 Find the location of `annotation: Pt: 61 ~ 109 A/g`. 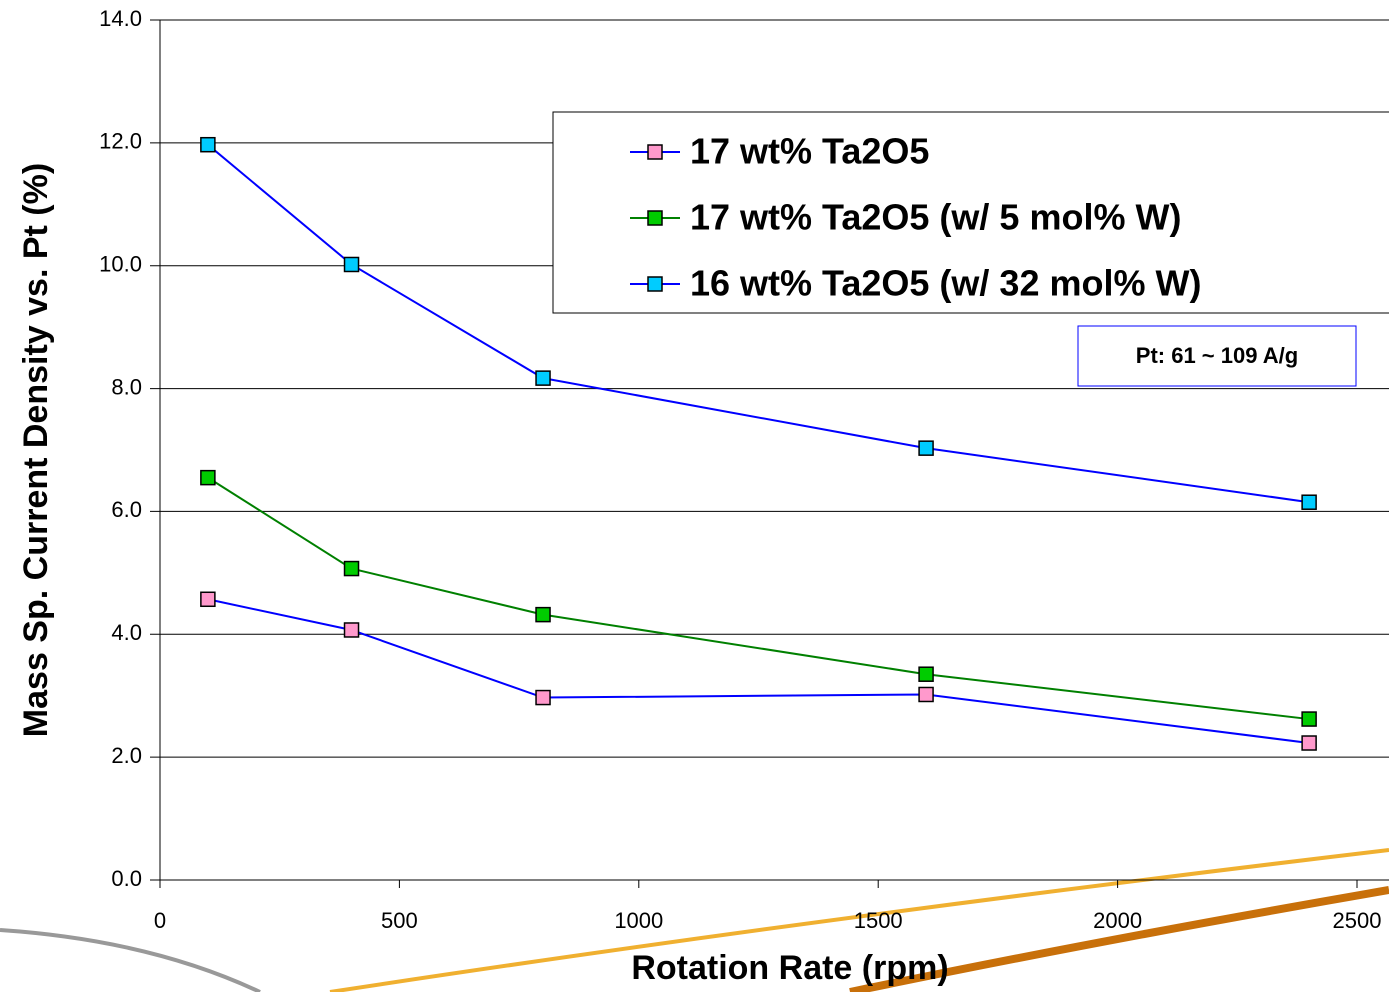

annotation: Pt: 61 ~ 109 A/g is located at coordinates (1217, 355).